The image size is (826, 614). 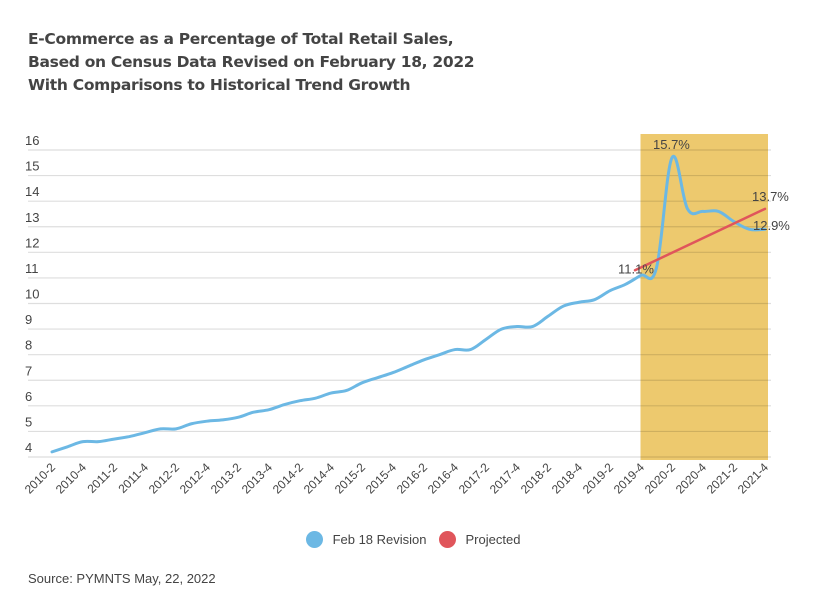 I want to click on annotations: 11.1% 15.7% 13.7% 12.9%, so click(x=704, y=206).